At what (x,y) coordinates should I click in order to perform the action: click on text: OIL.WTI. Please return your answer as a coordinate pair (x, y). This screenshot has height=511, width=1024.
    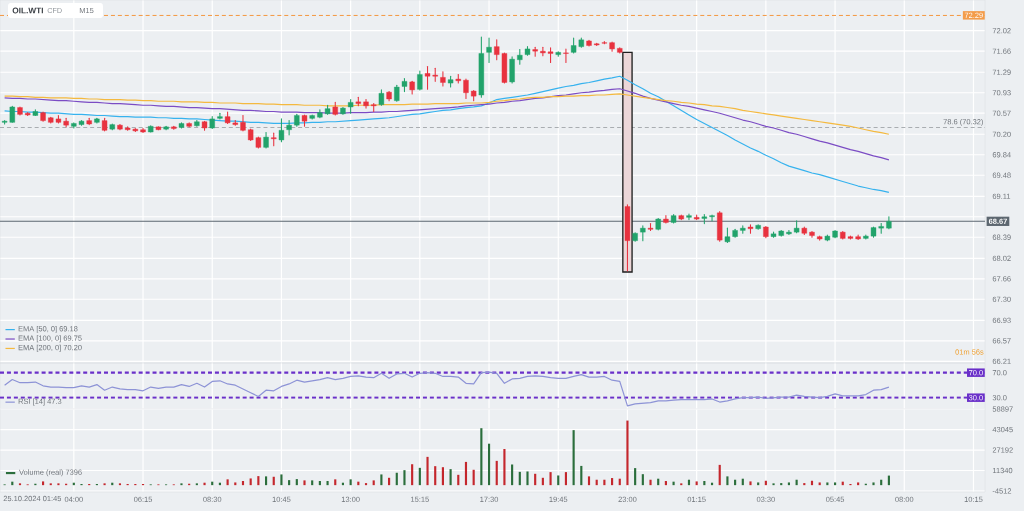
    Looking at the image, I should click on (27, 10).